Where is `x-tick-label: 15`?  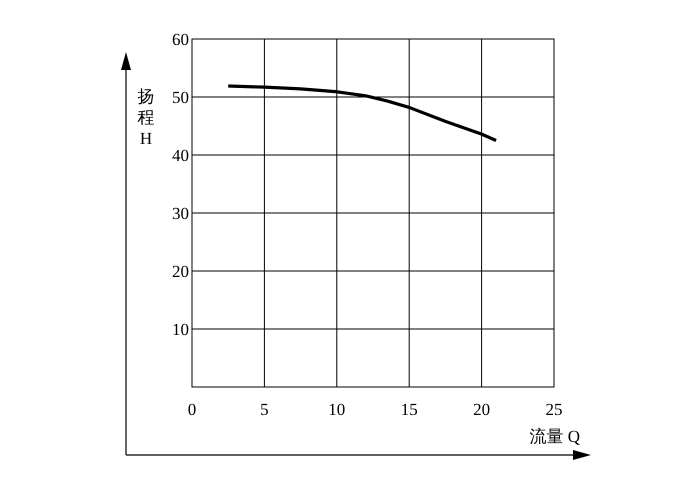
x-tick-label: 15 is located at coordinates (409, 409).